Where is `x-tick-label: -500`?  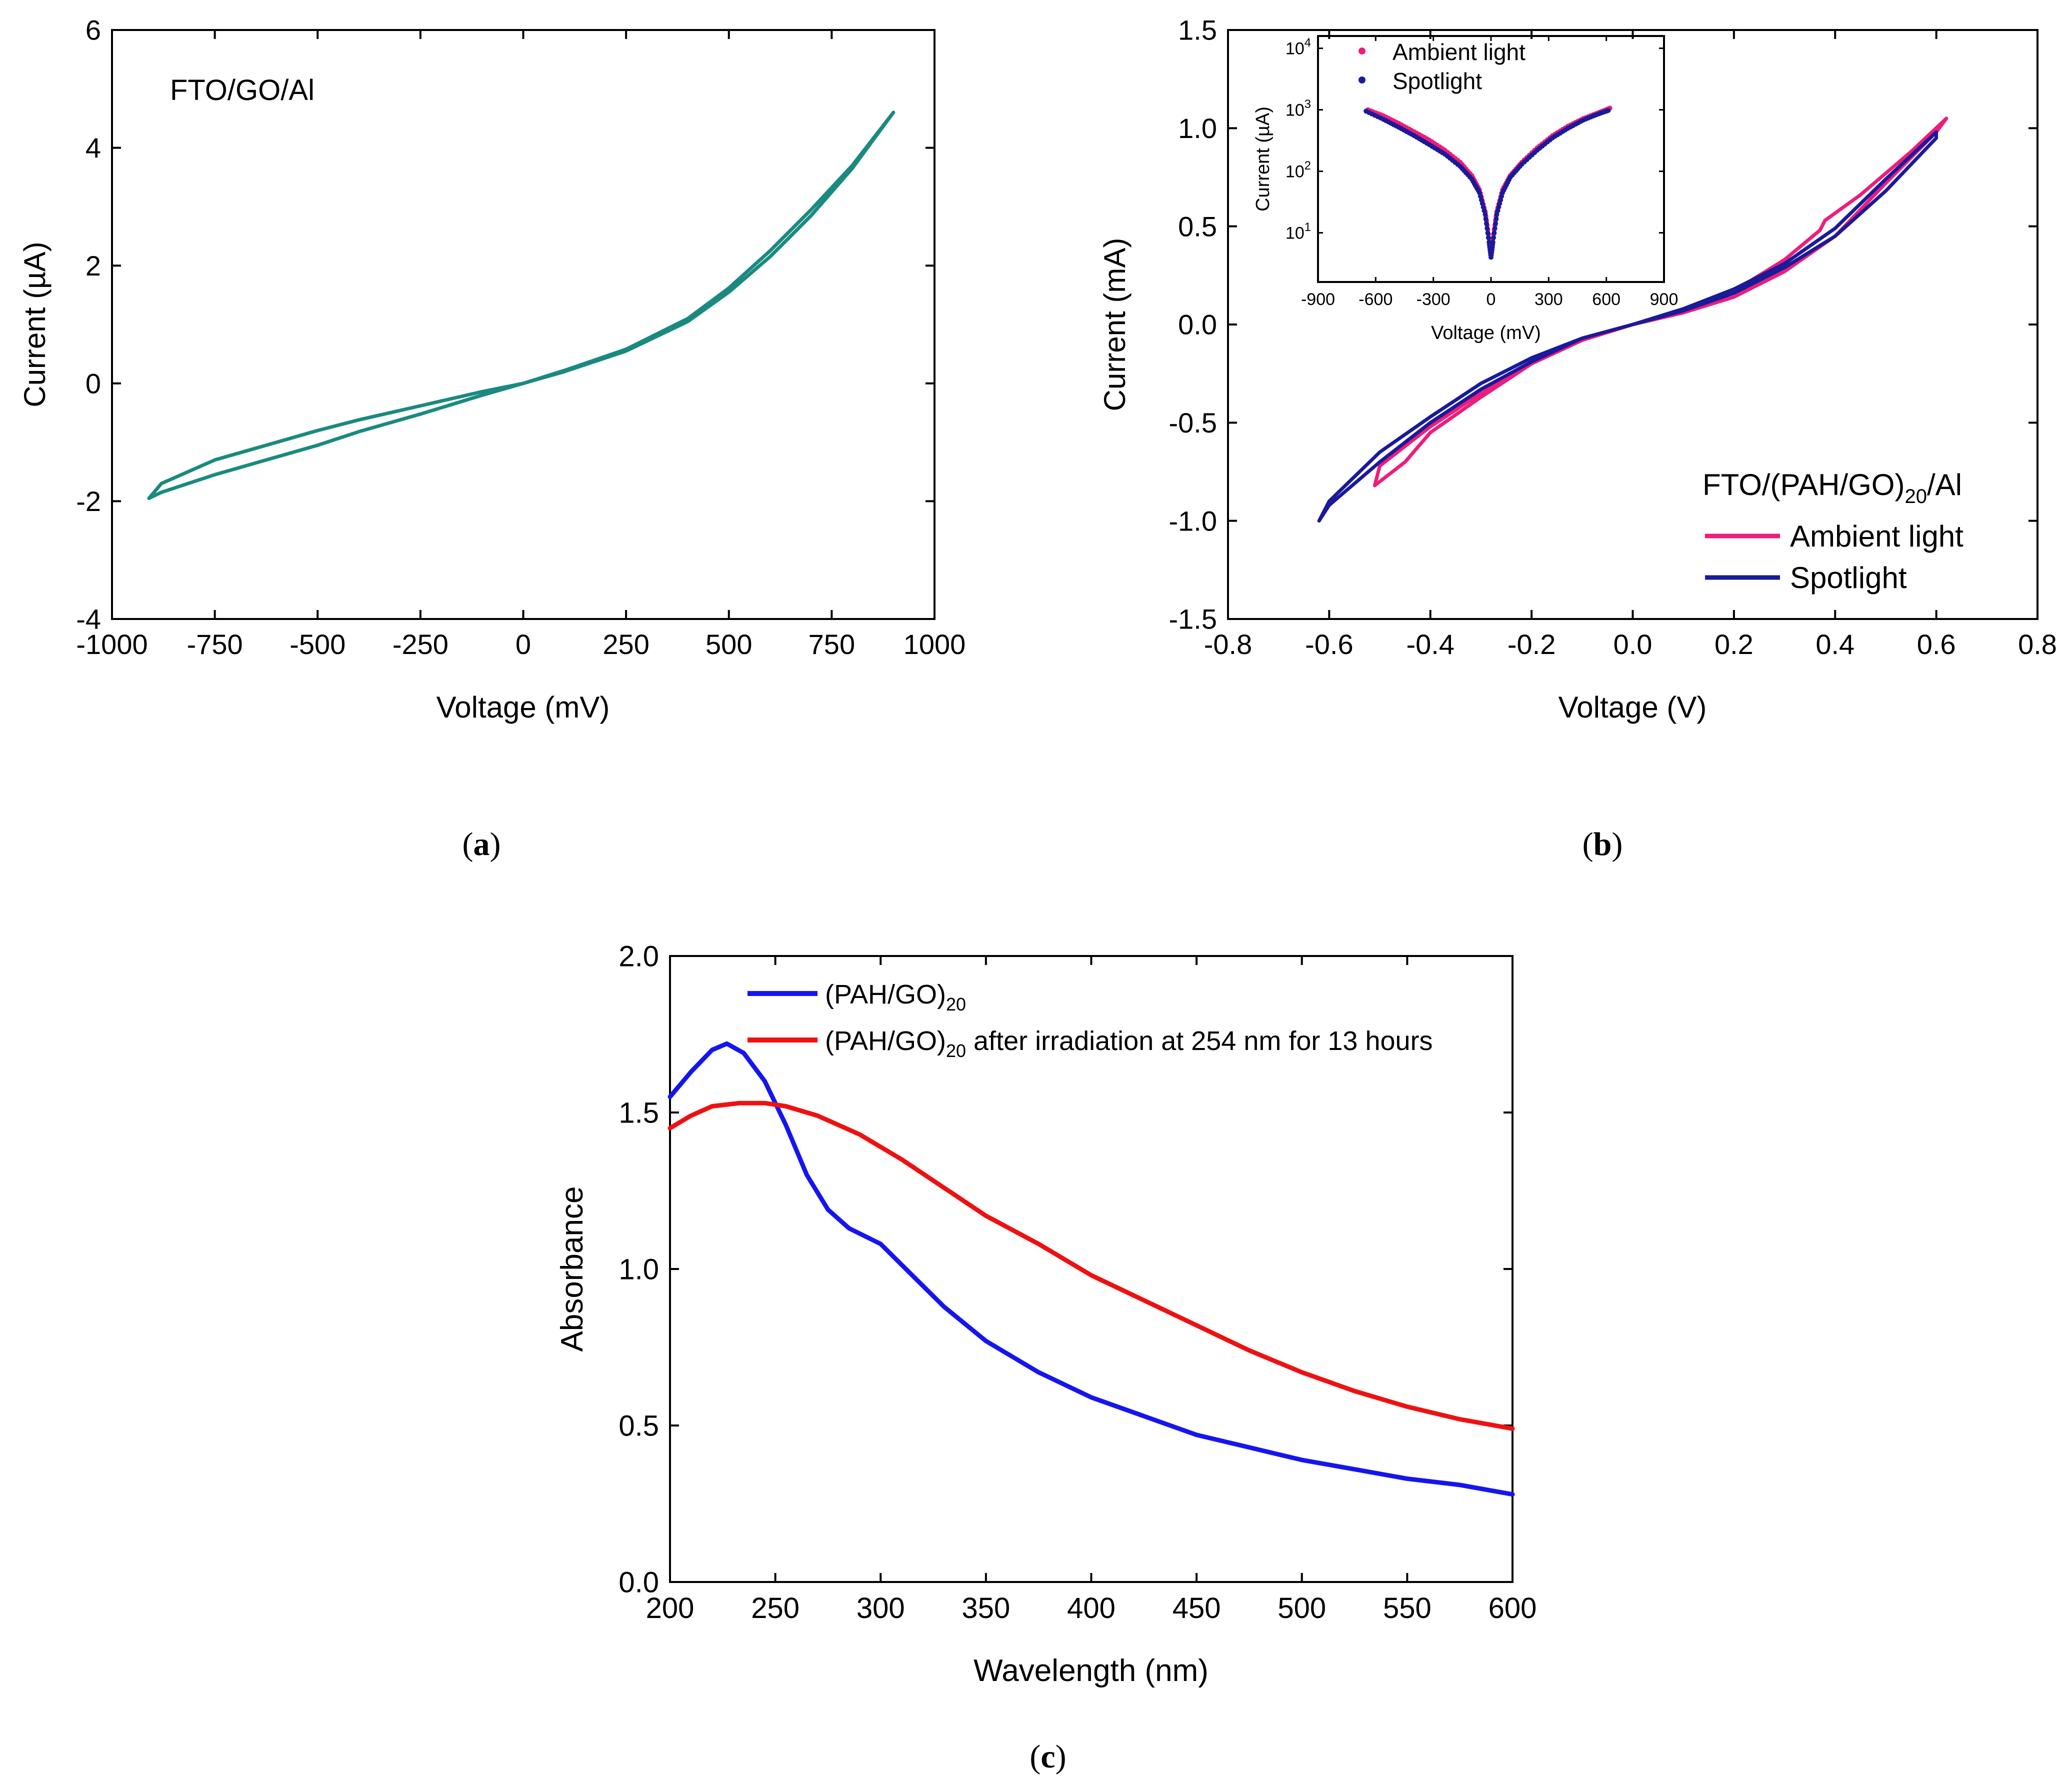 x-tick-label: -500 is located at coordinates (318, 644).